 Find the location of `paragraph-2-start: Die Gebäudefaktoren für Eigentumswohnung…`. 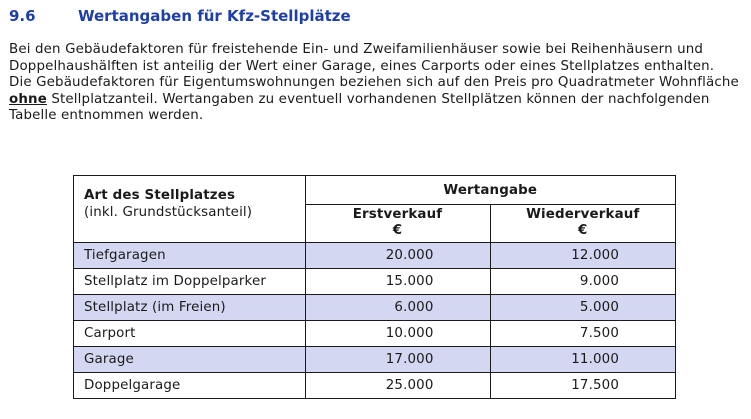

paragraph-2-start: Die Gebäudefaktoren für Eigentumswohnung… is located at coordinates (374, 83).